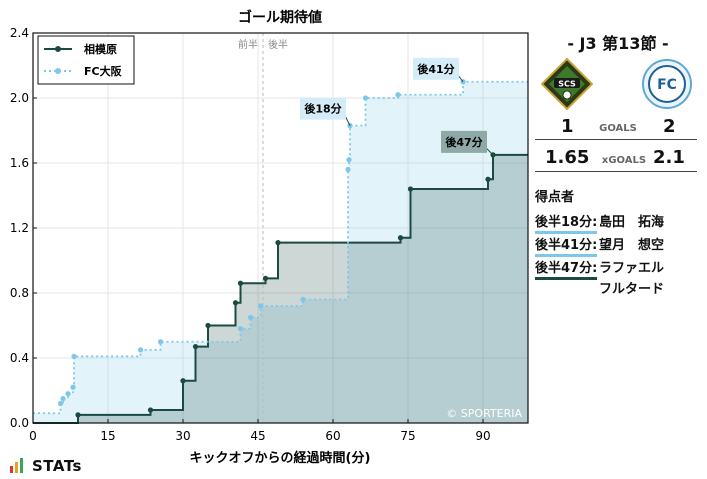 This screenshot has height=479, width=707. Describe the element at coordinates (19, 98) in the screenshot. I see `y-tick-label: 2.0` at that location.